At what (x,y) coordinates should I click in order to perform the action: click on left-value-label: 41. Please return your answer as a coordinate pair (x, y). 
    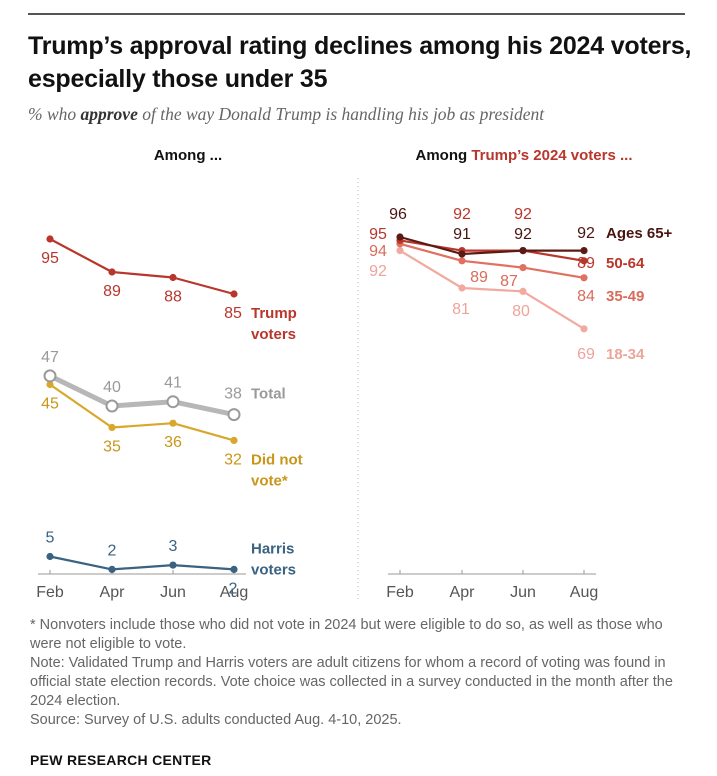
    Looking at the image, I should click on (173, 383).